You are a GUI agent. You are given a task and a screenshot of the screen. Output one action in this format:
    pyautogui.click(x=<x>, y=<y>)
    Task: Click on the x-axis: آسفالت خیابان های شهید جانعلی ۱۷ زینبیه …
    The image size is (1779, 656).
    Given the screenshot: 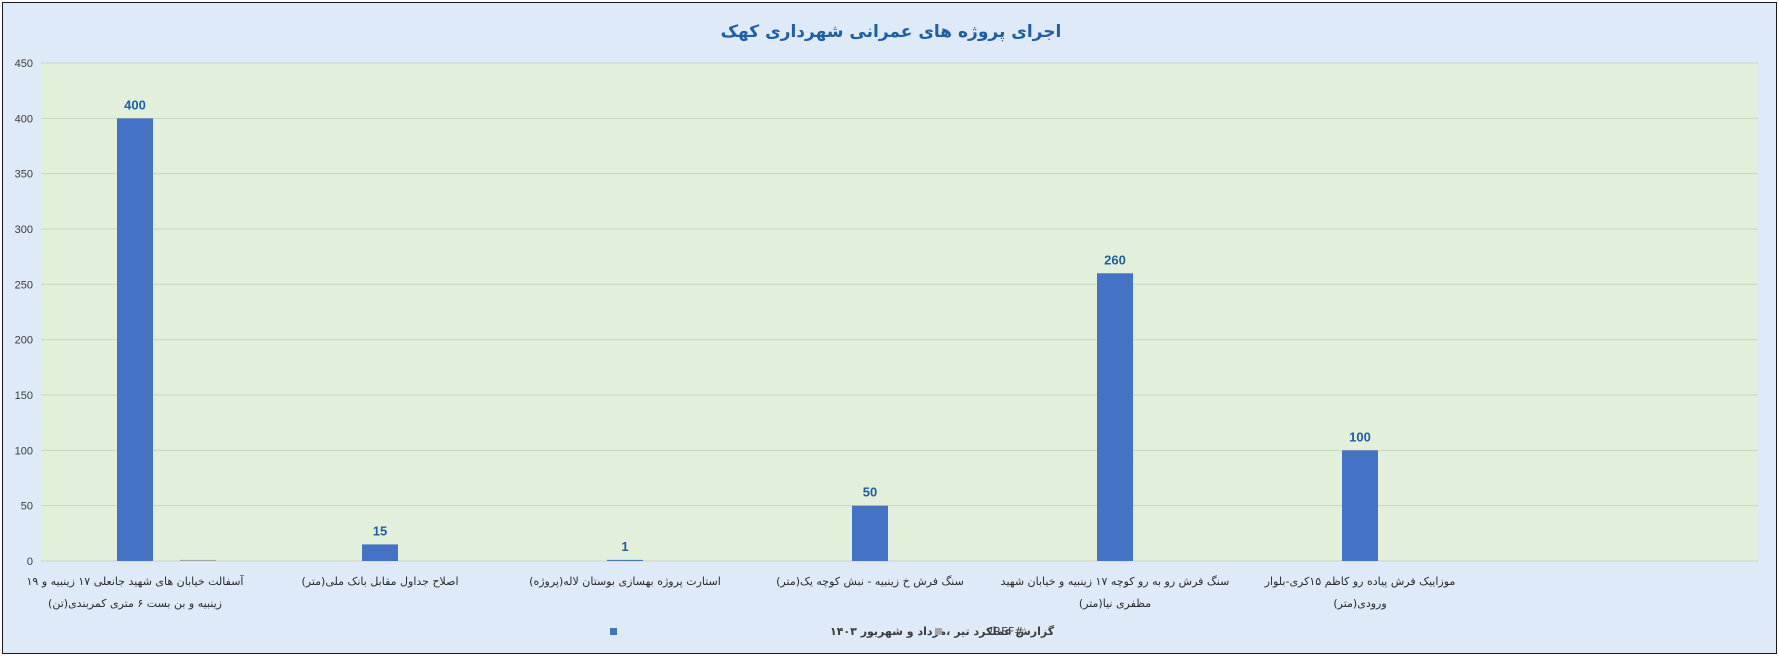 What is the action you would take?
    pyautogui.click(x=741, y=592)
    